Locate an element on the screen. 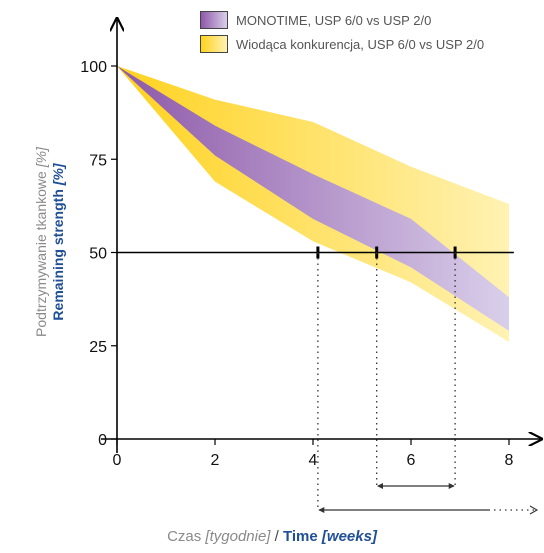  y-tick-label-0: 0 is located at coordinates (102, 440).